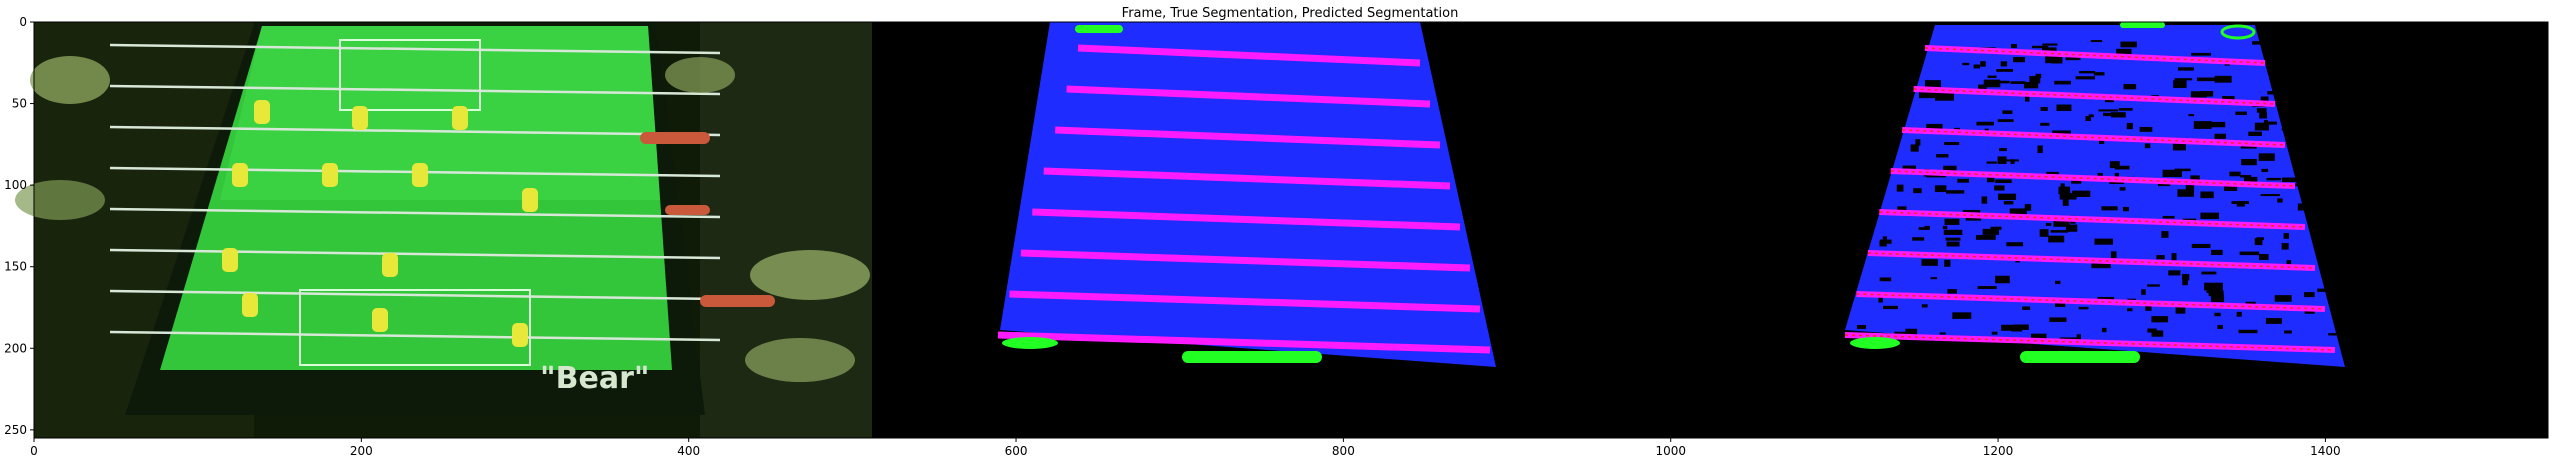 The width and height of the screenshot is (2554, 465). Describe the element at coordinates (1343, 451) in the screenshot. I see `x-tick-label: 800` at that location.